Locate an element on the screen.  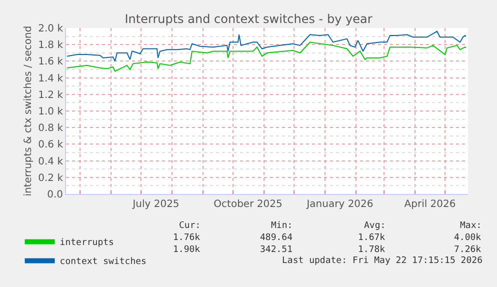
y-tick-label: 1.4 k is located at coordinates (51, 78).